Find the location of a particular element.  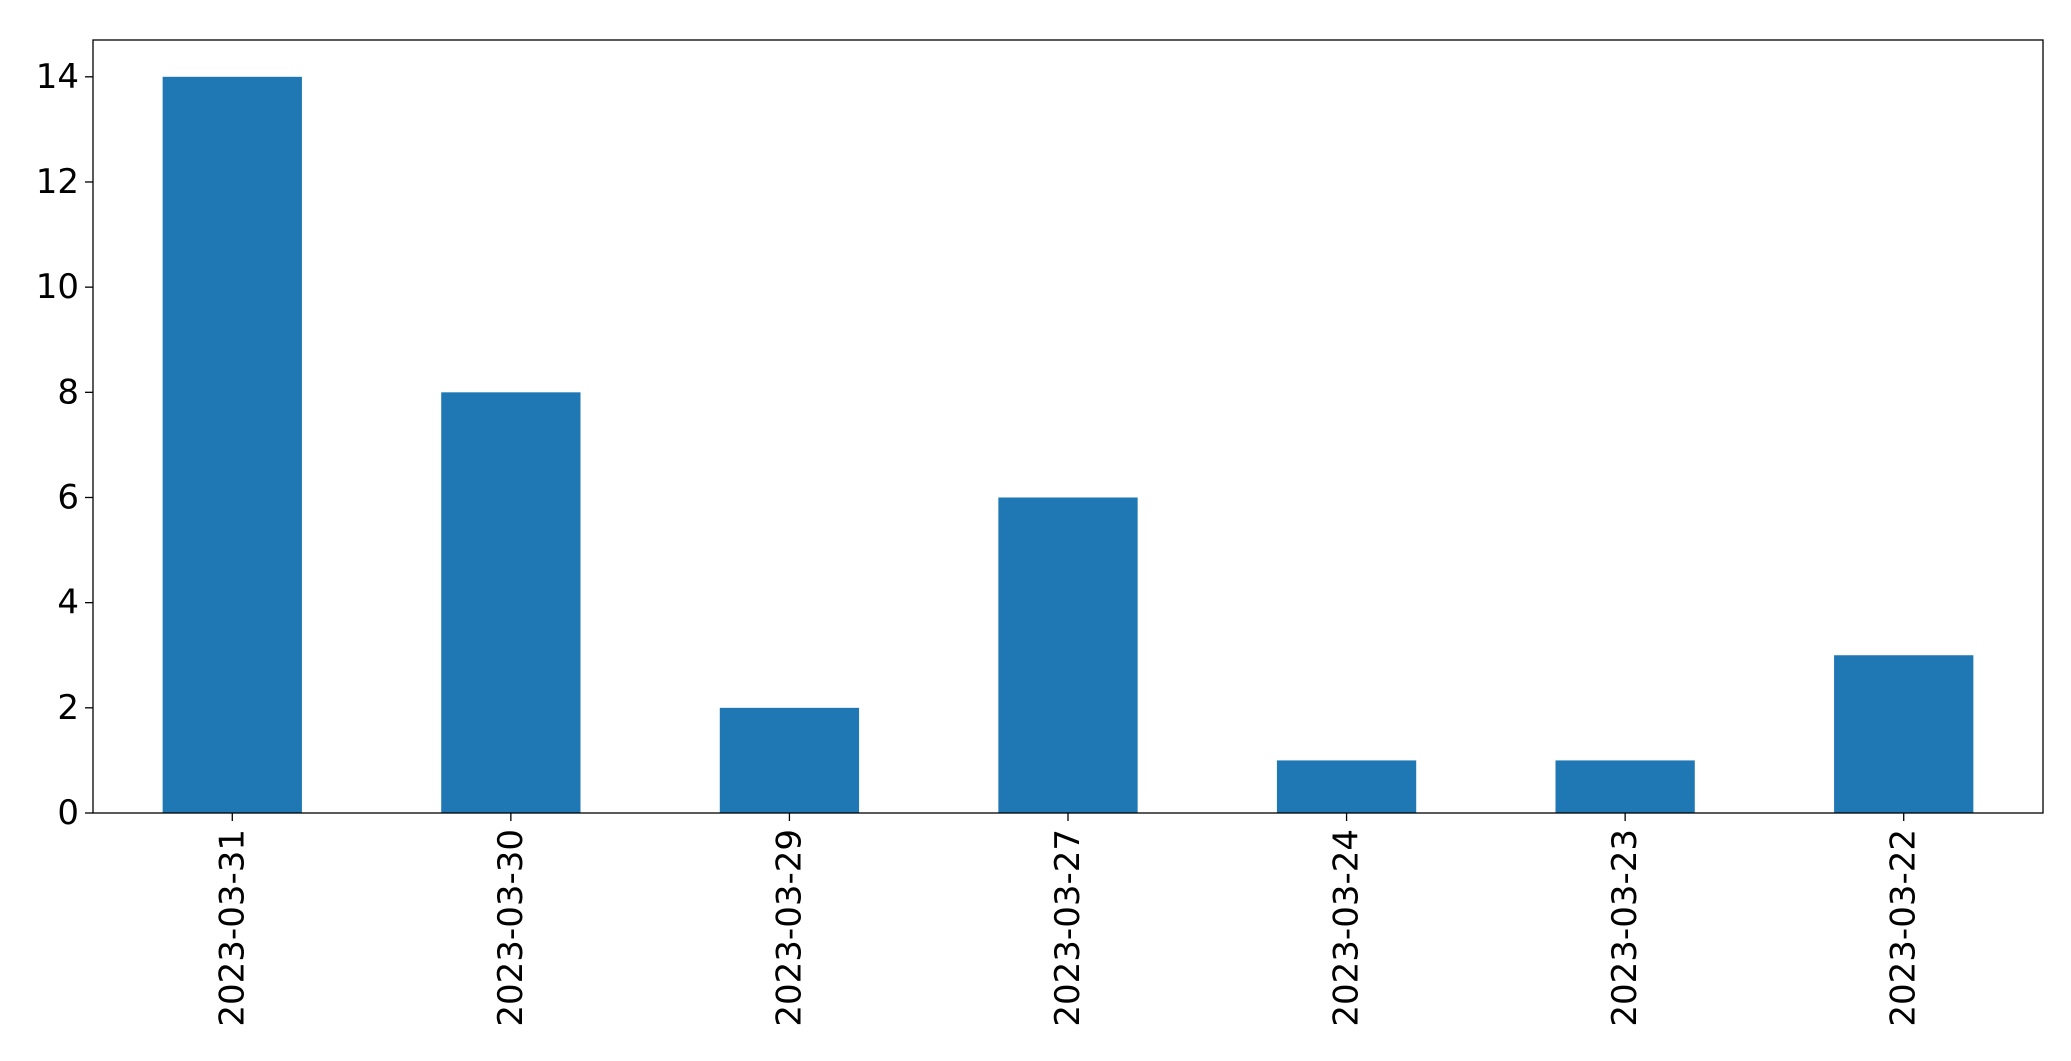

y-tick-label: 8 is located at coordinates (68, 392).